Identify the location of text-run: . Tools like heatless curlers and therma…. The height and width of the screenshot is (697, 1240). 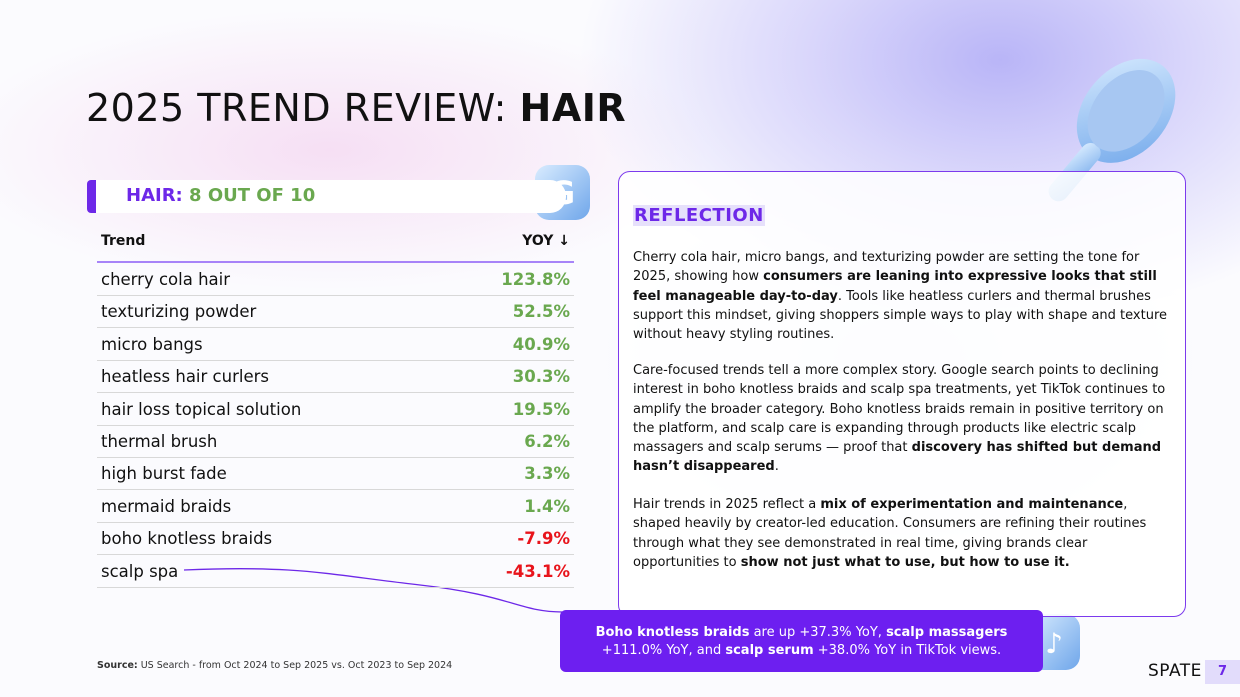
(900, 315).